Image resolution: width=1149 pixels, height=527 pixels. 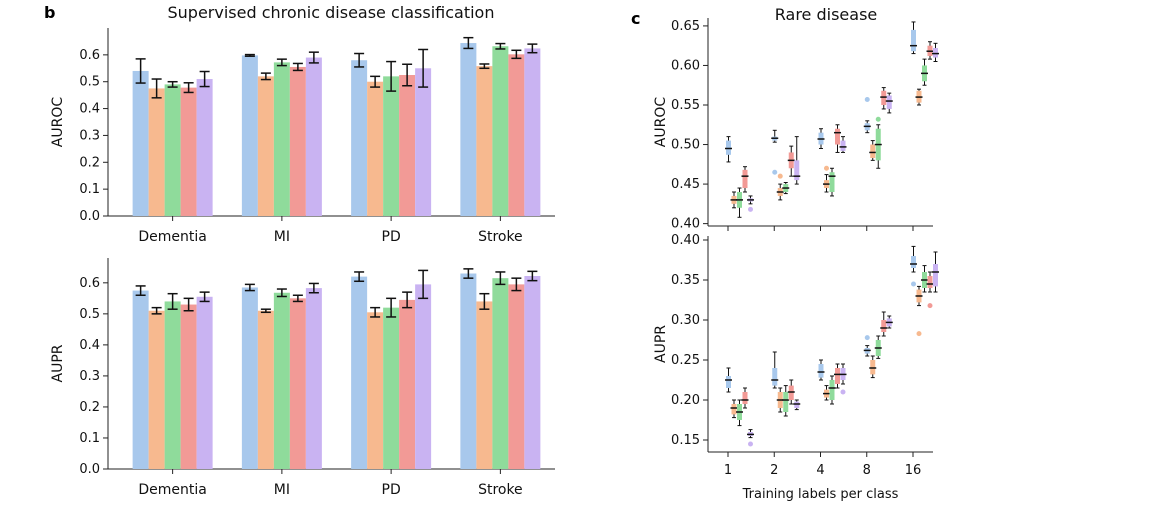 I want to click on y-tick-label: 0.1, so click(x=89, y=438).